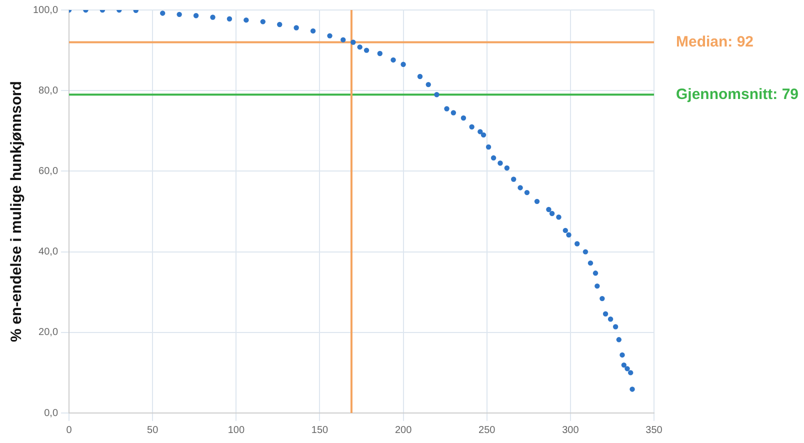  I want to click on y-tick-label: 100,0, so click(45, 10).